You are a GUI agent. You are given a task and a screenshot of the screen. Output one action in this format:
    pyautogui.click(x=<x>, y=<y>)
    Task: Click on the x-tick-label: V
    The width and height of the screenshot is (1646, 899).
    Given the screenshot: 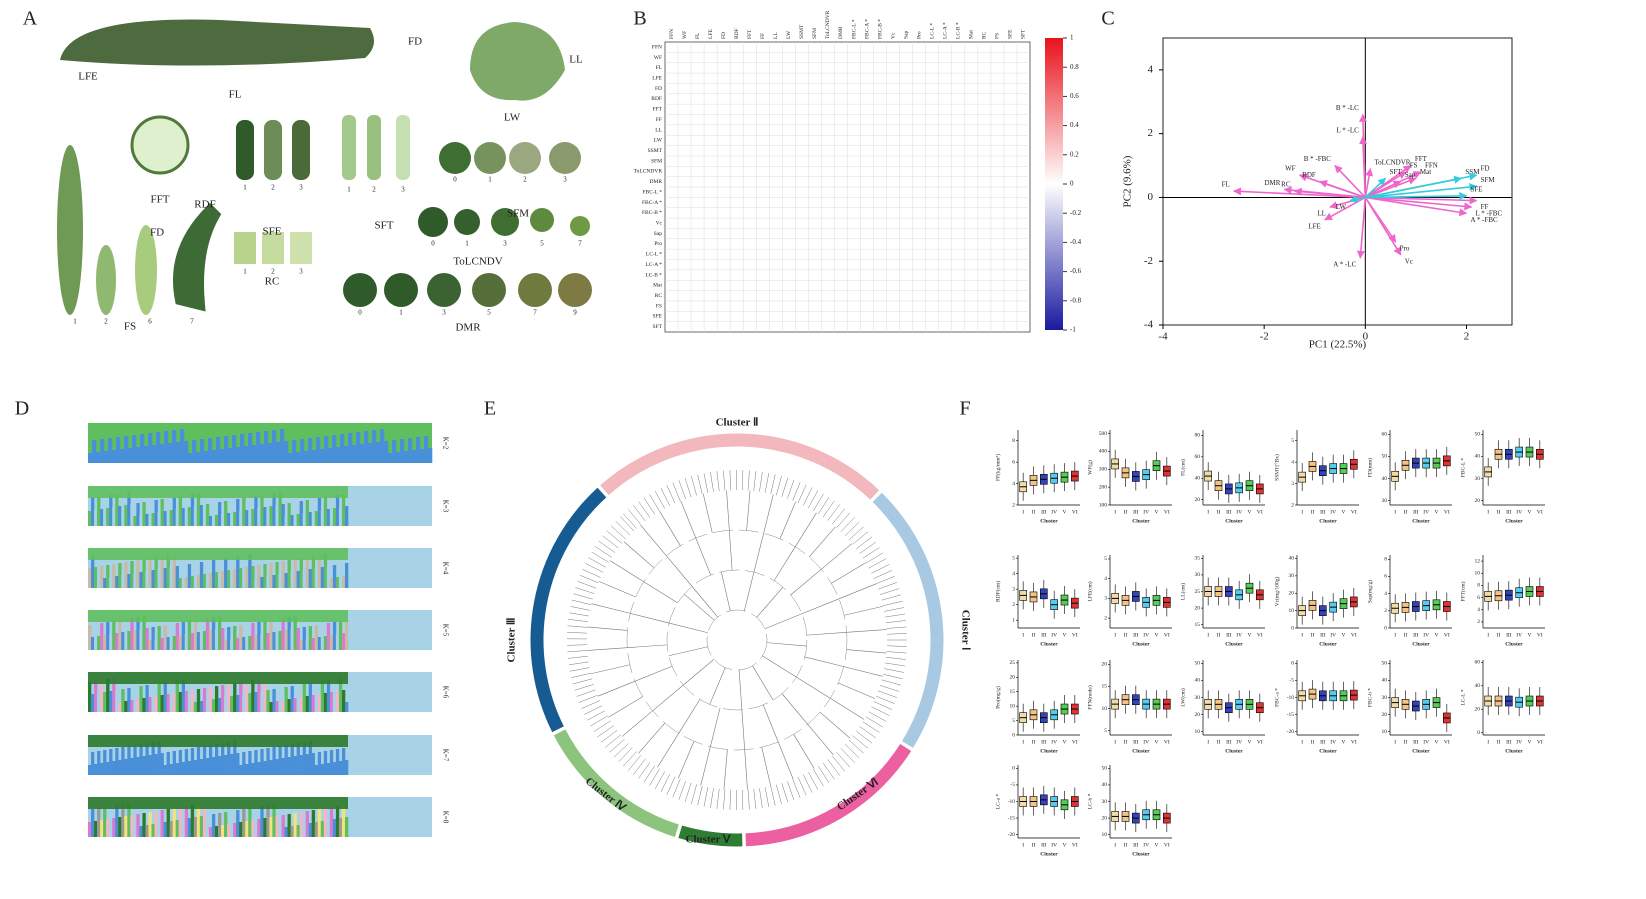 What is the action you would take?
    pyautogui.click(x=1065, y=635)
    